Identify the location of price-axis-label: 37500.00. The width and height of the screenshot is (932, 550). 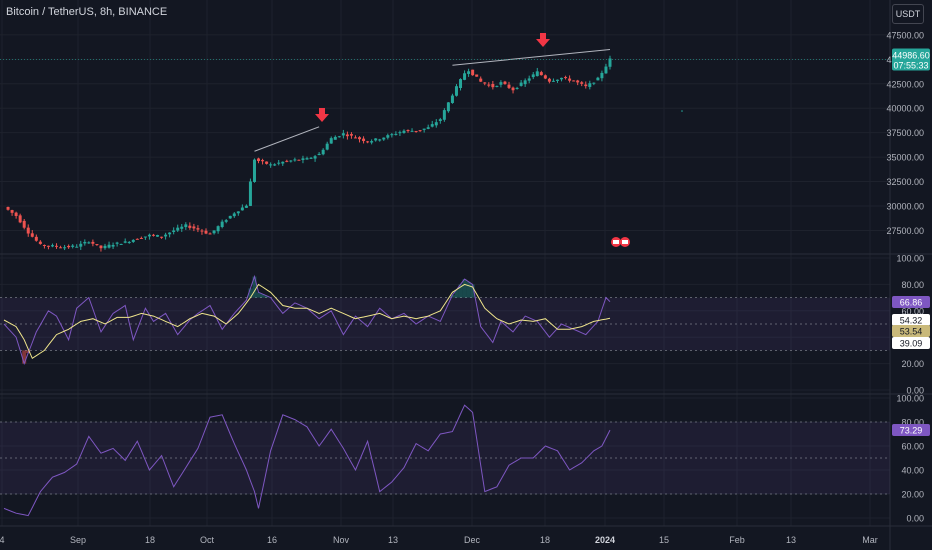
(905, 133).